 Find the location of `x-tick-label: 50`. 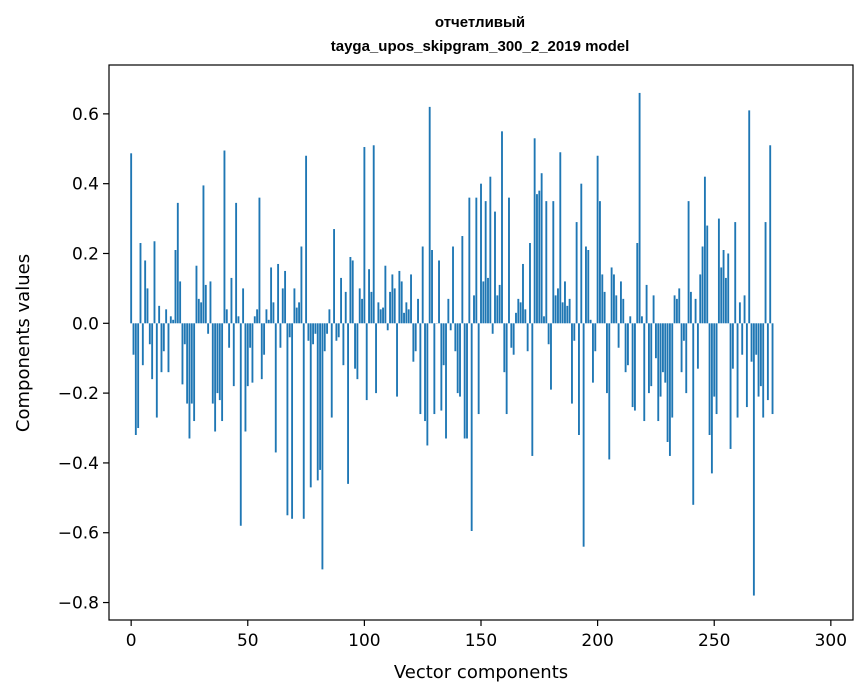

x-tick-label: 50 is located at coordinates (248, 641).